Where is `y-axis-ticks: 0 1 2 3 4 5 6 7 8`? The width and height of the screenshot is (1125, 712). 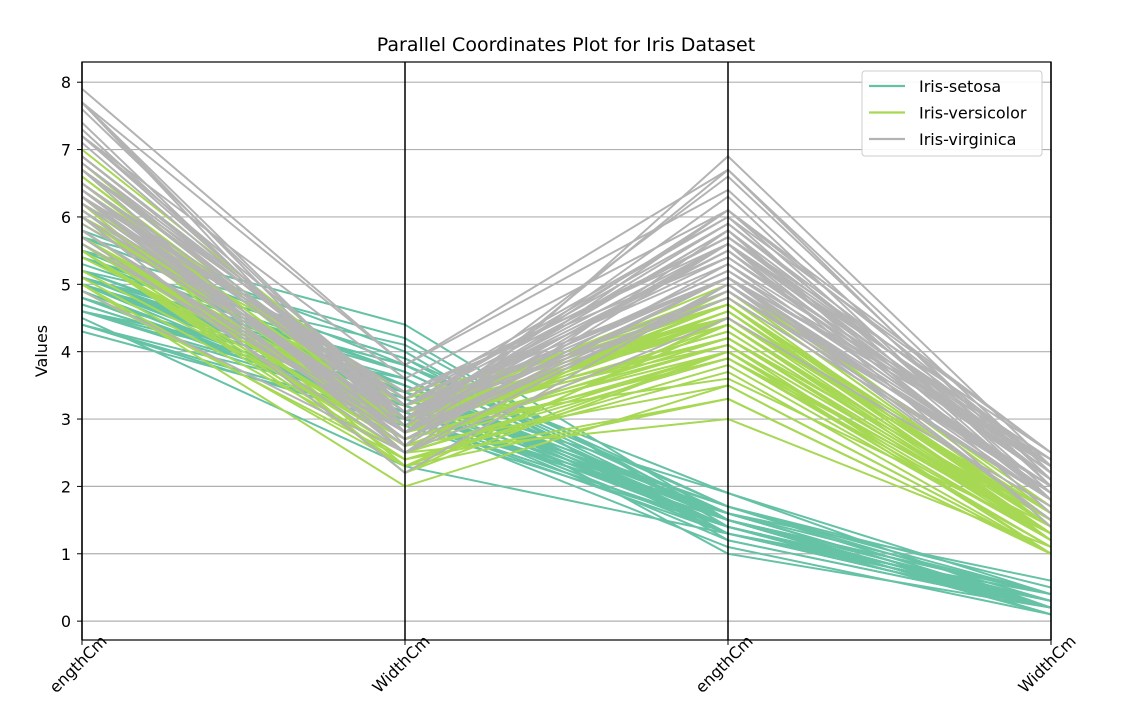 y-axis-ticks: 0 1 2 3 4 5 6 7 8 is located at coordinates (71, 352).